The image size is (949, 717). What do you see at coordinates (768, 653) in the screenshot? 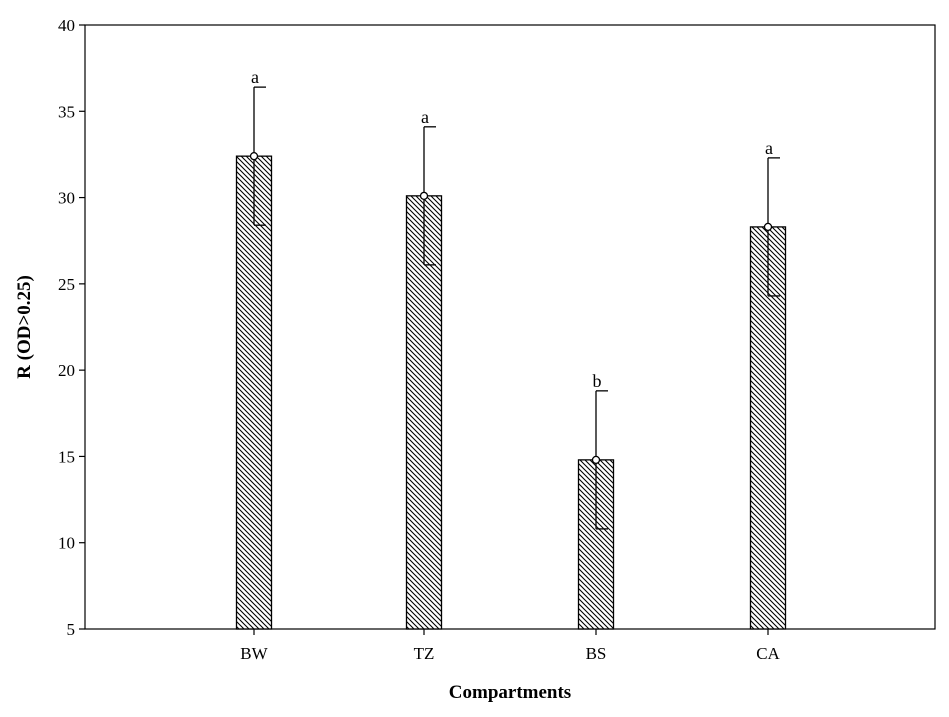
I see `x-tick-label: CA` at bounding box center [768, 653].